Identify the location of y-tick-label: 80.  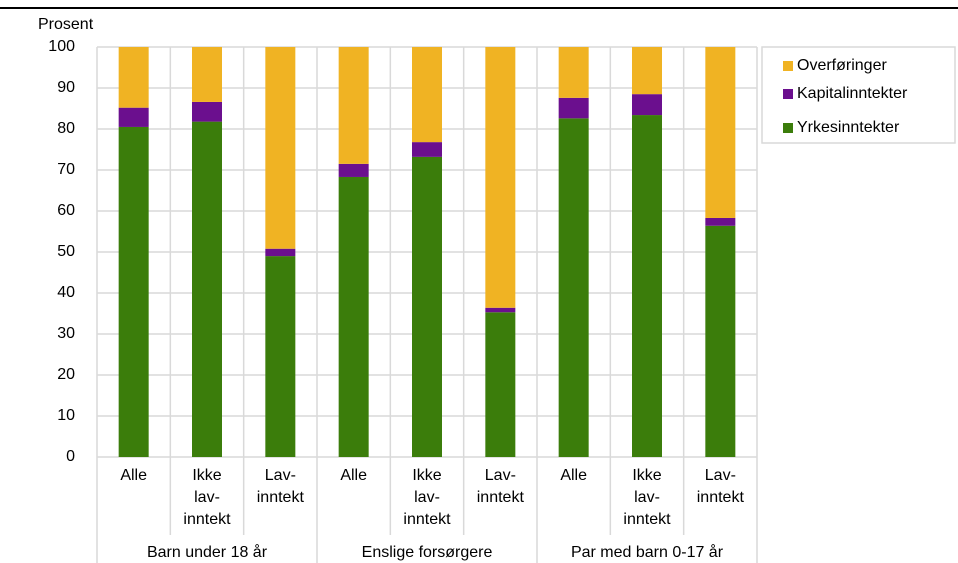
(66, 128).